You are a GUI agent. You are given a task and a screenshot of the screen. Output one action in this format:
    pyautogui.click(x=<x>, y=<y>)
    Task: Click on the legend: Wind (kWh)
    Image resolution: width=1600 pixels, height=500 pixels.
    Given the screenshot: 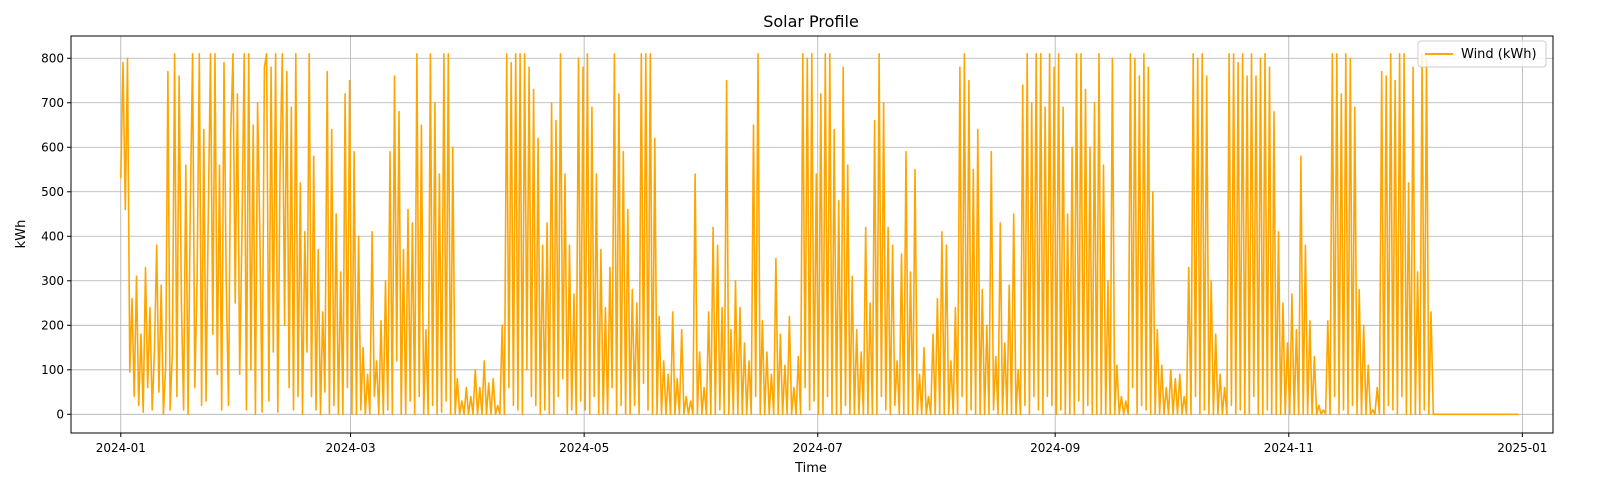 What is the action you would take?
    pyautogui.click(x=1482, y=54)
    